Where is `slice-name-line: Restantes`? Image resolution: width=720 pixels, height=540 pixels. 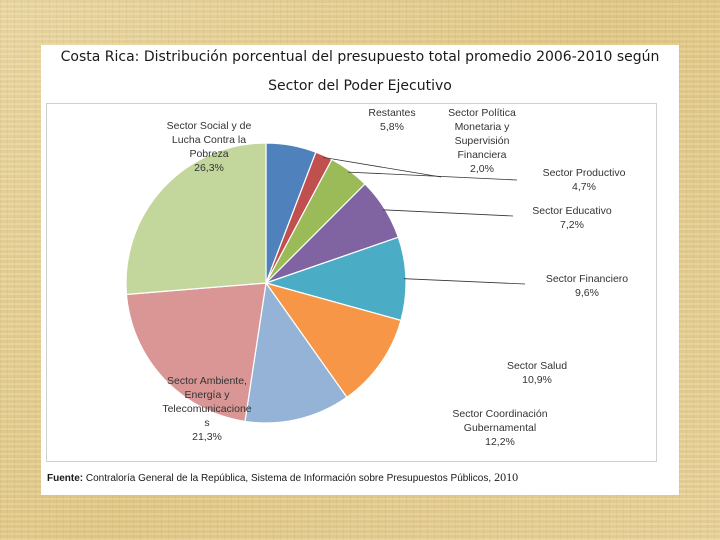 slice-name-line: Restantes is located at coordinates (392, 113).